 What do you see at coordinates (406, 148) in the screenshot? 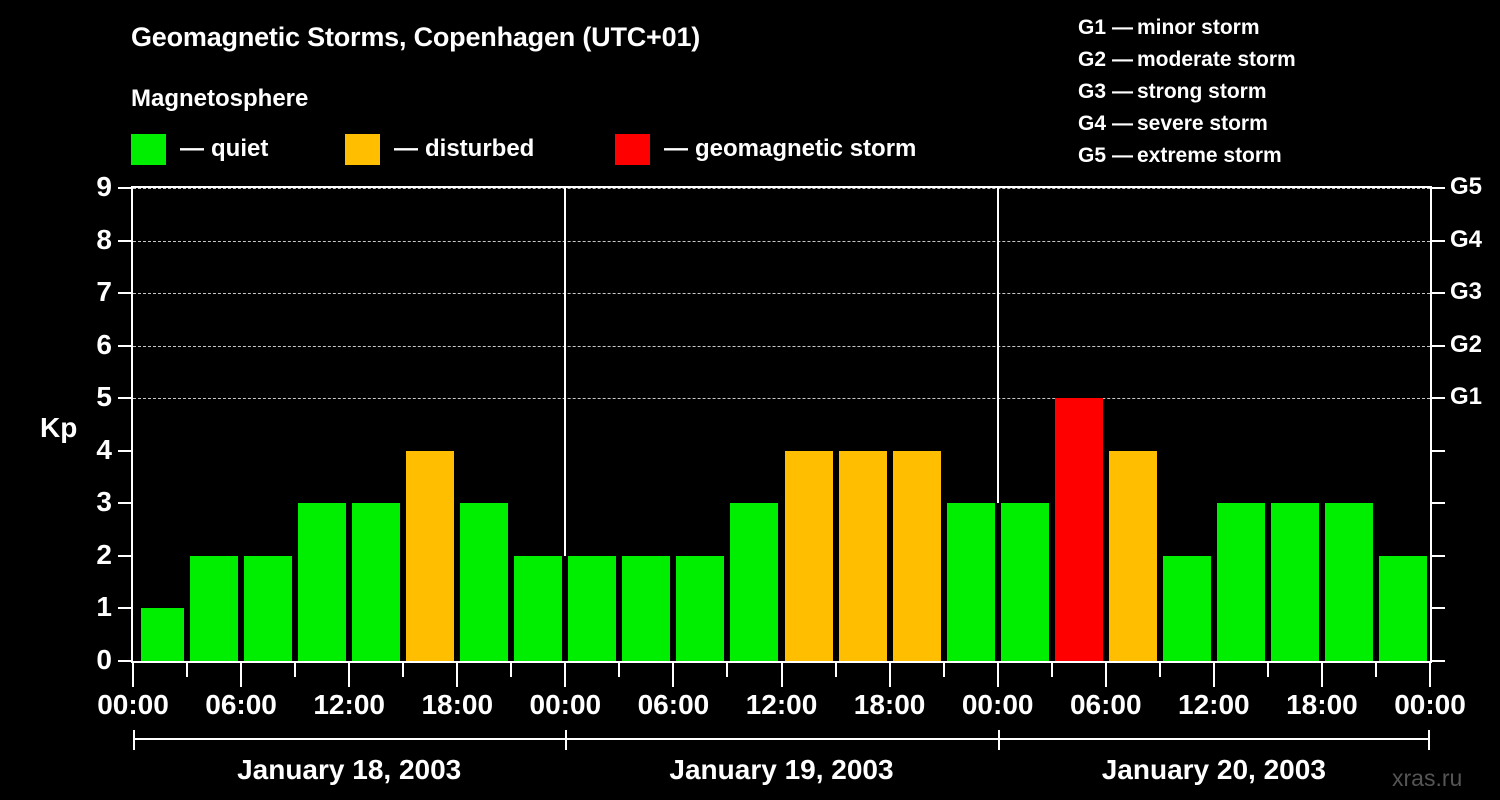
I see `legend-dash-disturbed: —` at bounding box center [406, 148].